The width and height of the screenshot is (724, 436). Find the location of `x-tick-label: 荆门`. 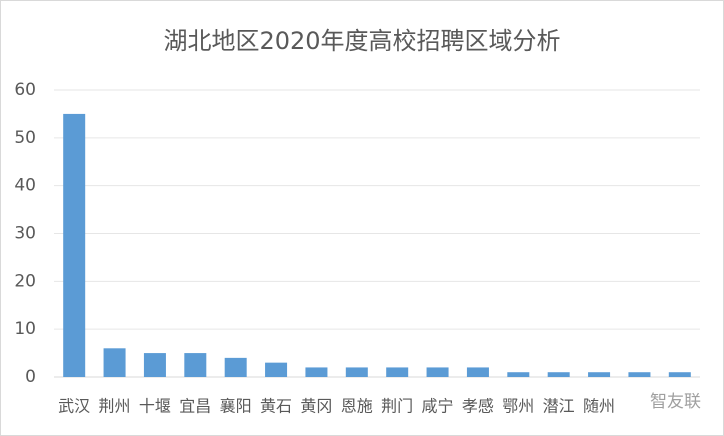

x-tick-label: 荆门 is located at coordinates (397, 406).